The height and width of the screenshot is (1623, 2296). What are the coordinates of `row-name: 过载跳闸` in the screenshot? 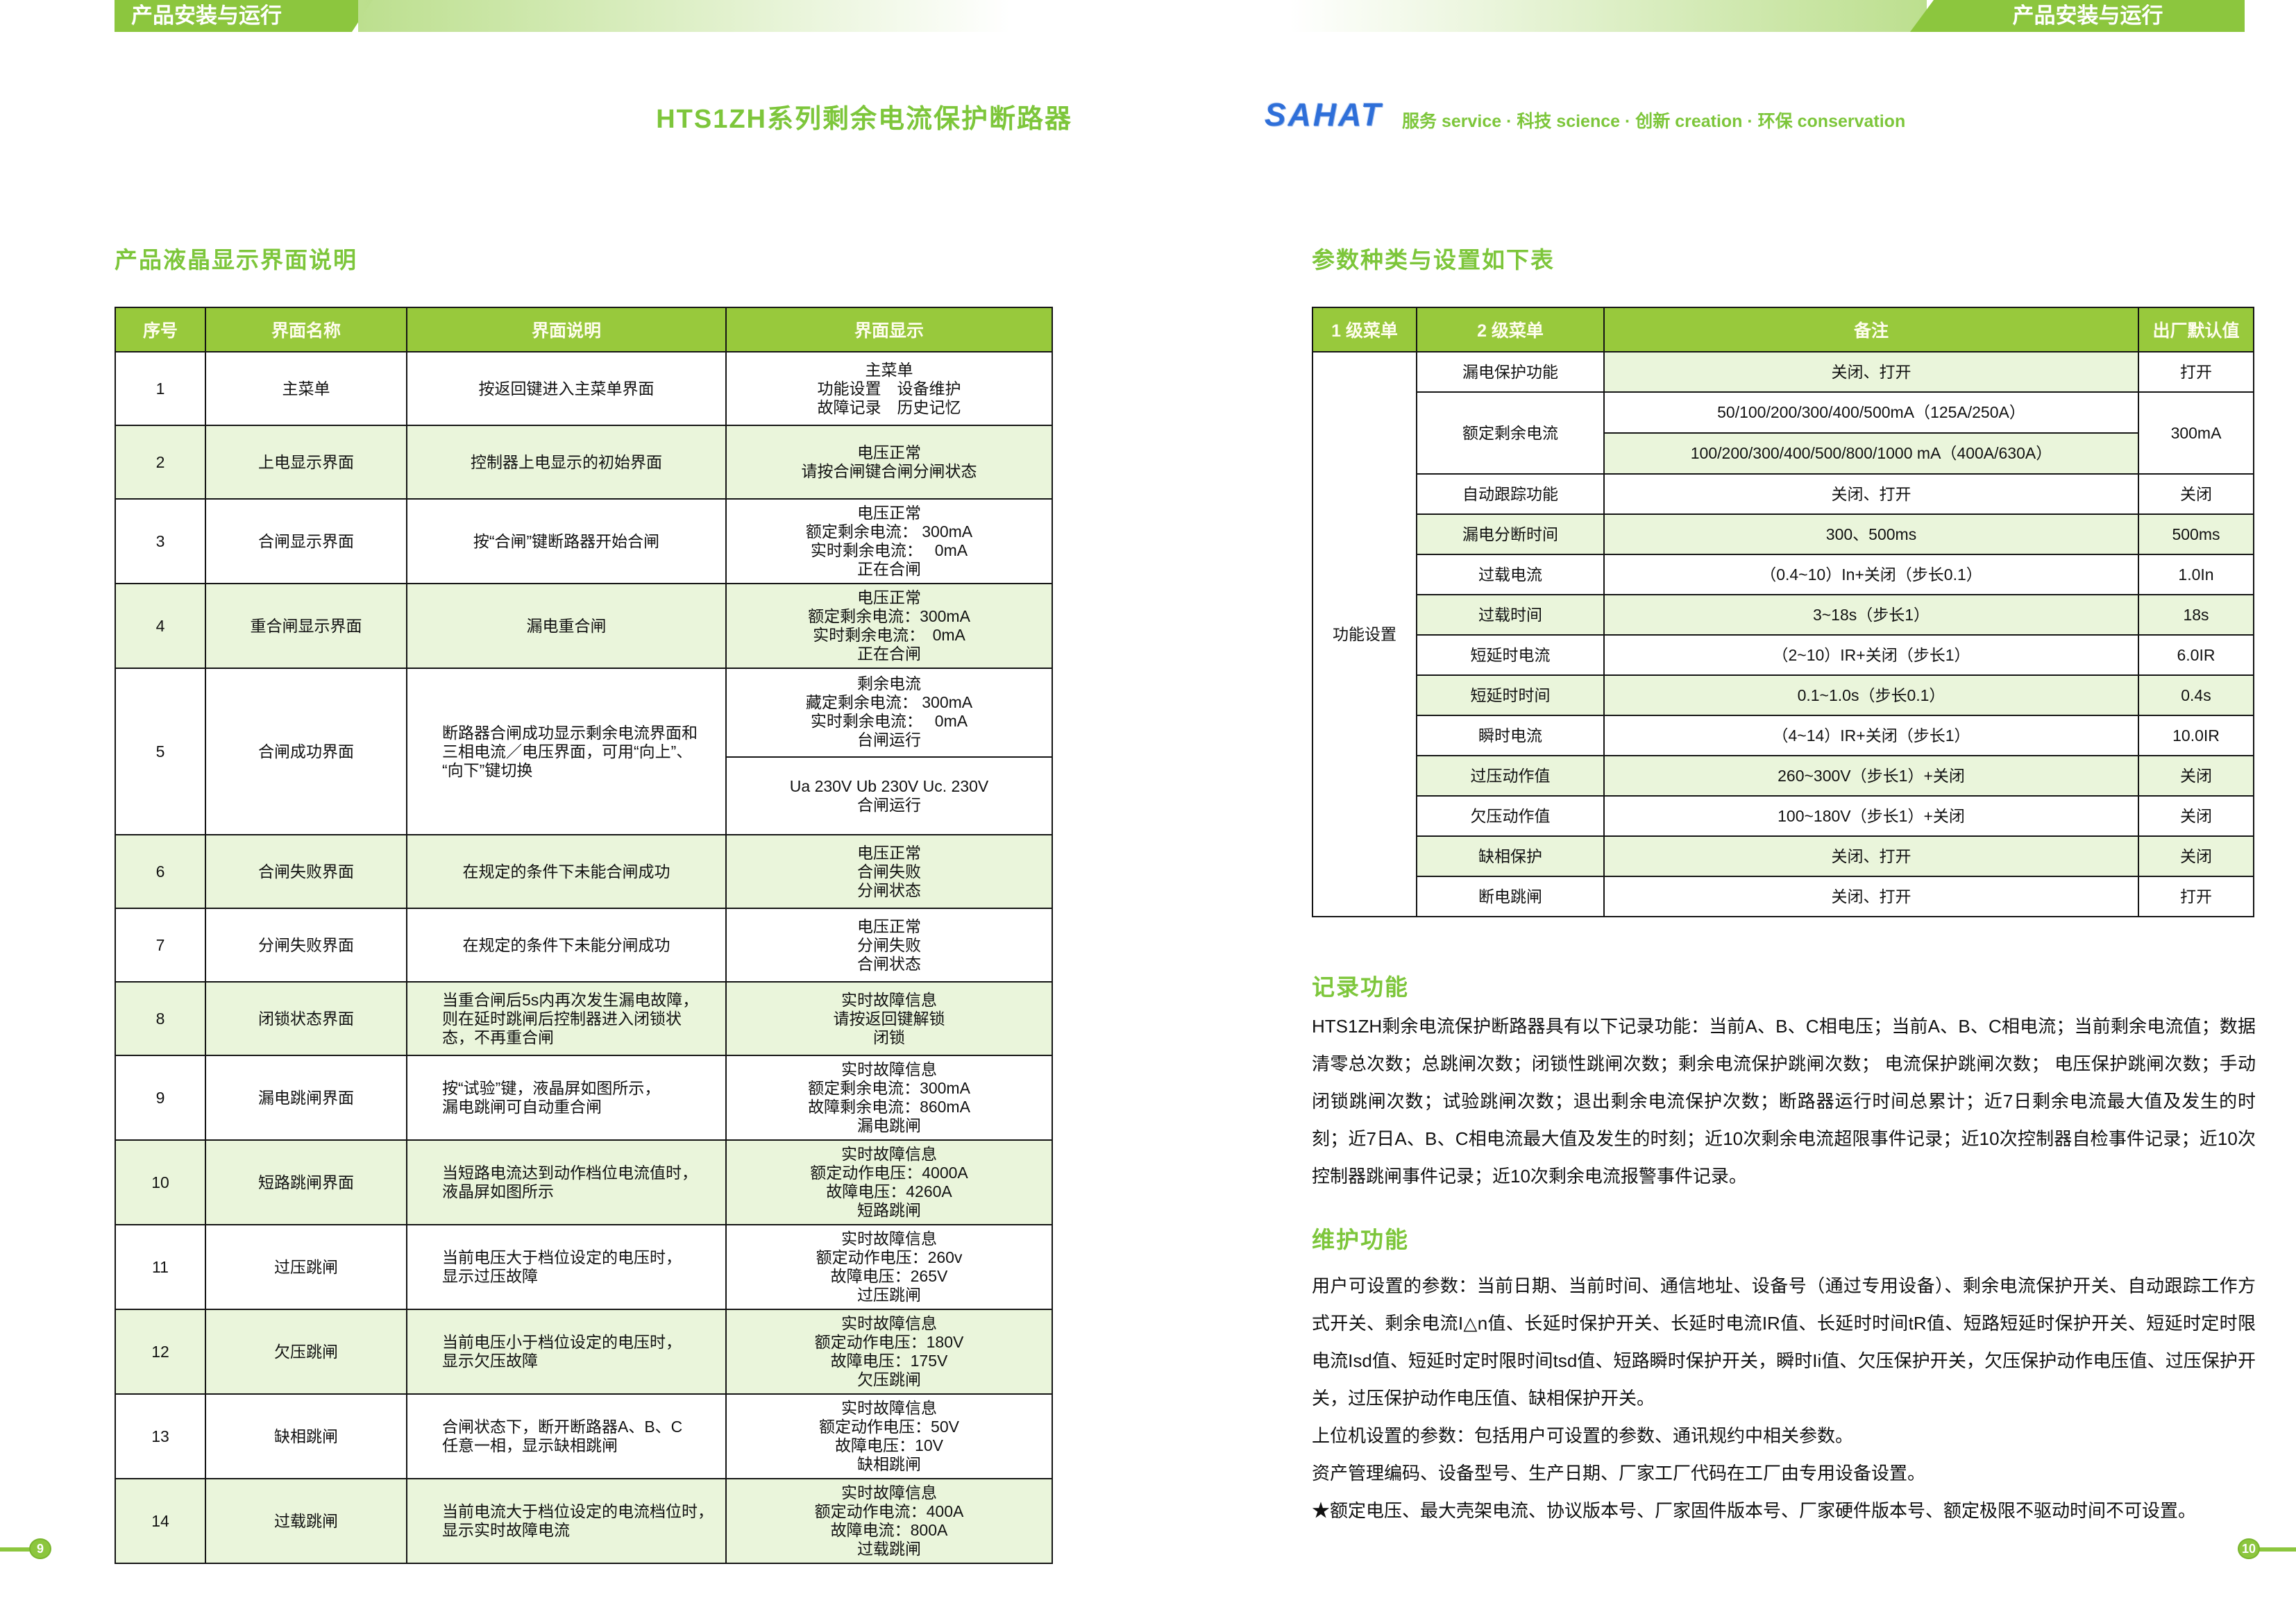 It's located at (306, 1521).